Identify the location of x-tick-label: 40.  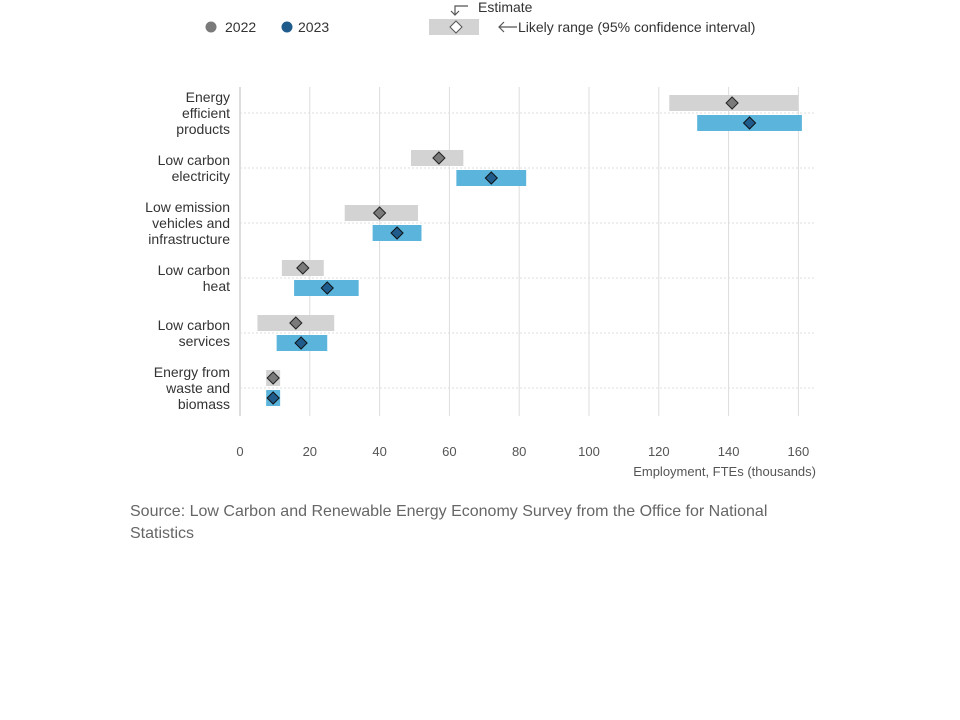
(379, 451).